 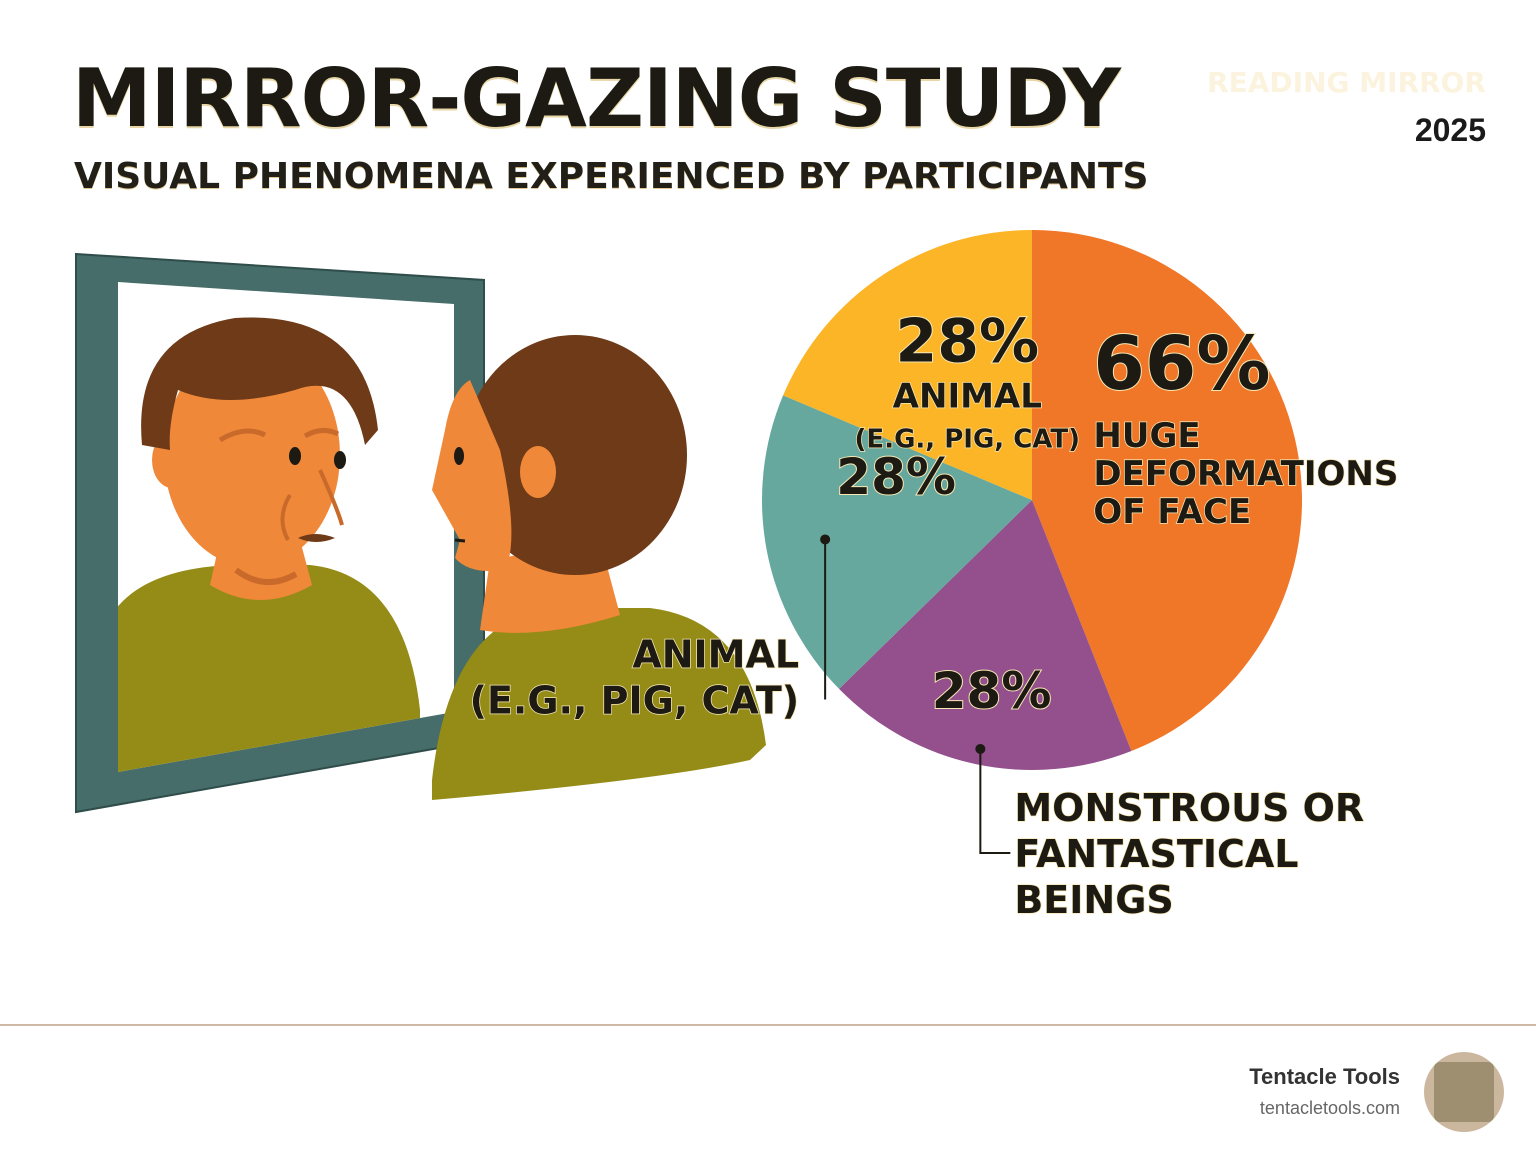 What do you see at coordinates (1324, 1091) in the screenshot?
I see `brand-block: Tentacle Tools tentacletools.com` at bounding box center [1324, 1091].